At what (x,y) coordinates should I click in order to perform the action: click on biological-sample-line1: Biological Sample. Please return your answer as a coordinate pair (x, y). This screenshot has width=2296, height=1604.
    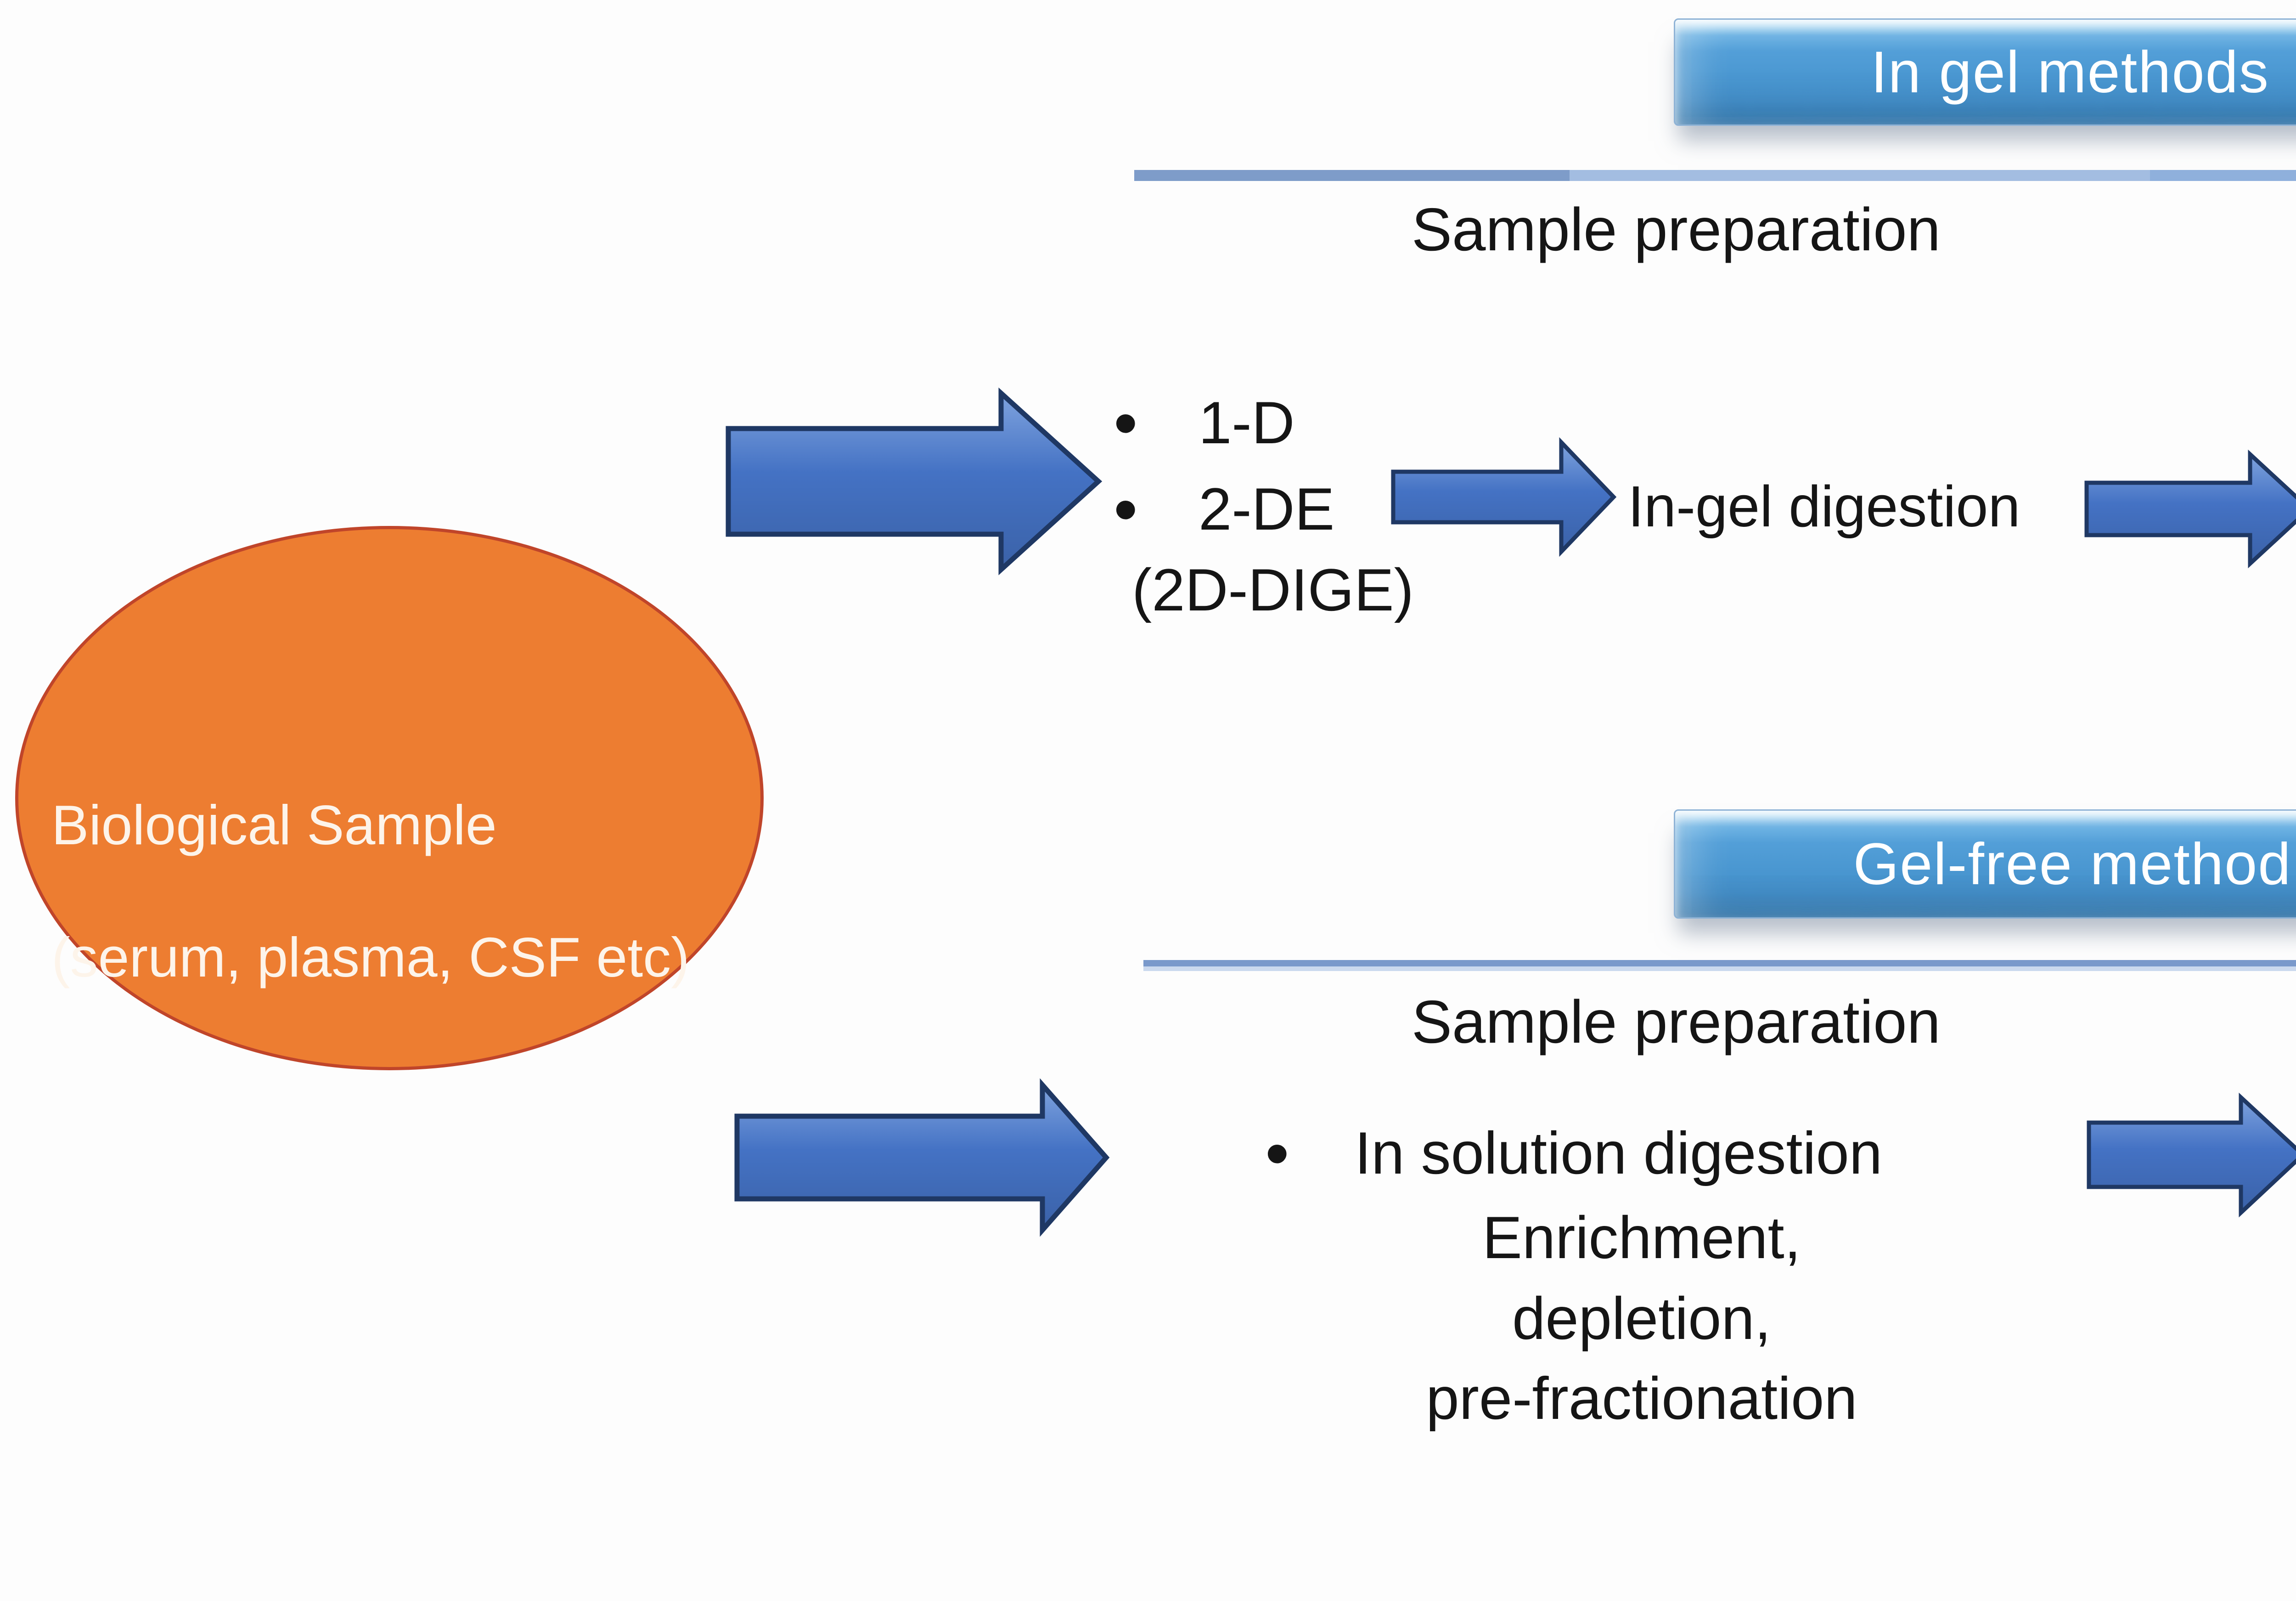
    Looking at the image, I should click on (274, 825).